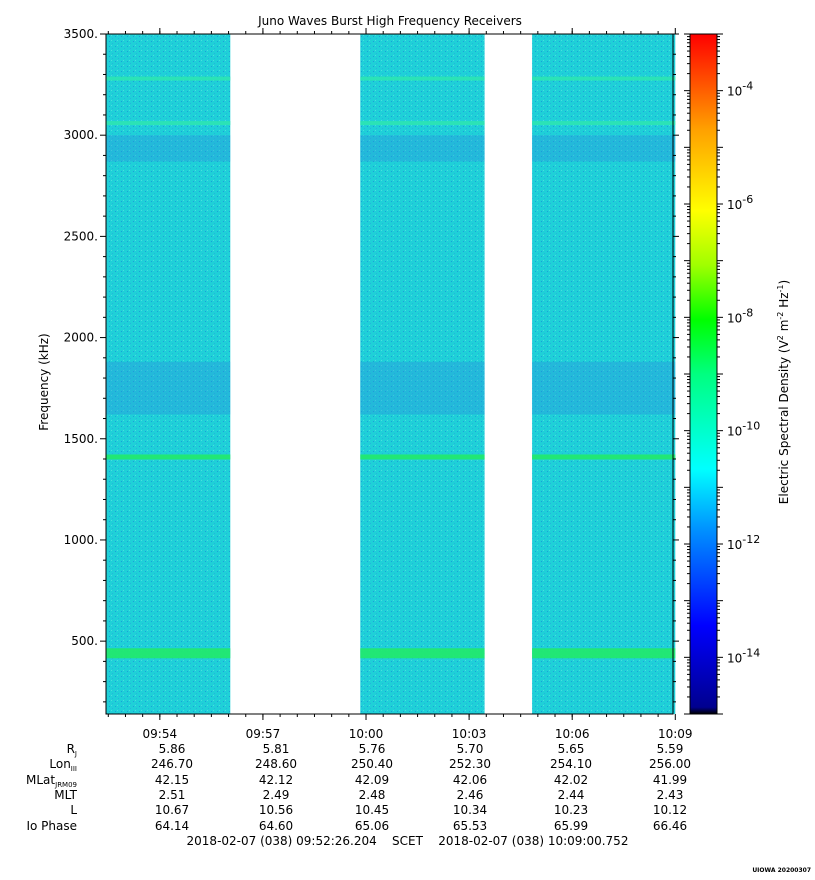 This screenshot has height=880, width=815. What do you see at coordinates (422, 123) in the screenshot?
I see `emission-band-3060-seg2` at bounding box center [422, 123].